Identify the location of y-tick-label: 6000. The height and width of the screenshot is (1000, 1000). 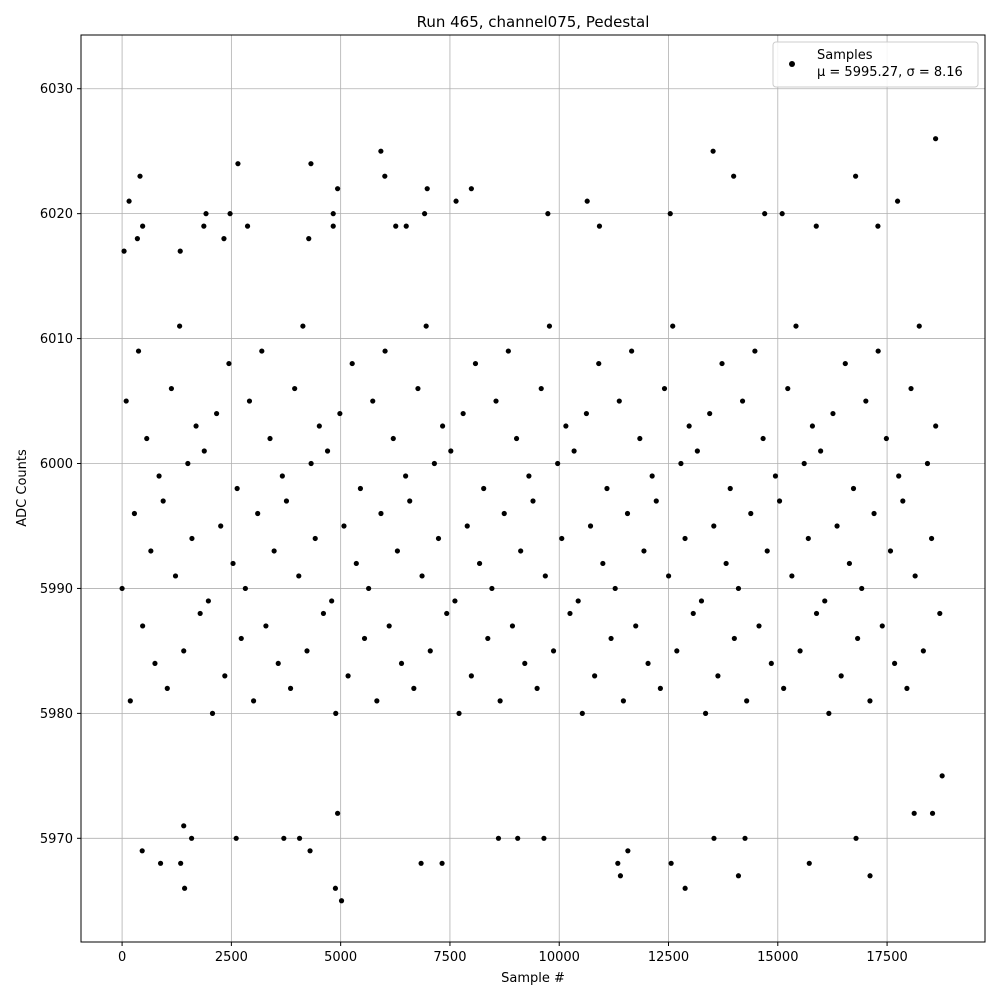
(56, 464).